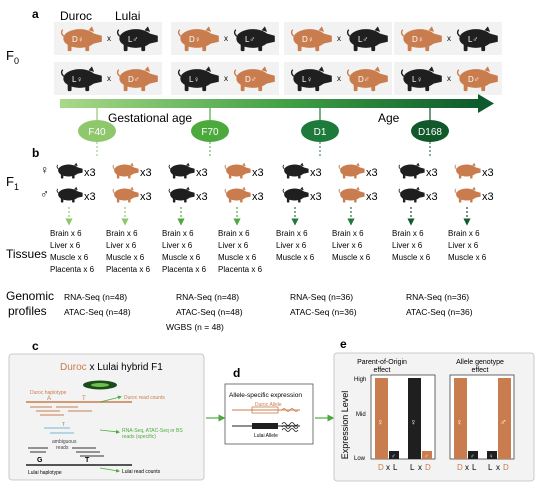 This screenshot has height=490, width=540. Describe the element at coordinates (426, 457) in the screenshot. I see `plot1-male-symbol-2: ♂` at that location.